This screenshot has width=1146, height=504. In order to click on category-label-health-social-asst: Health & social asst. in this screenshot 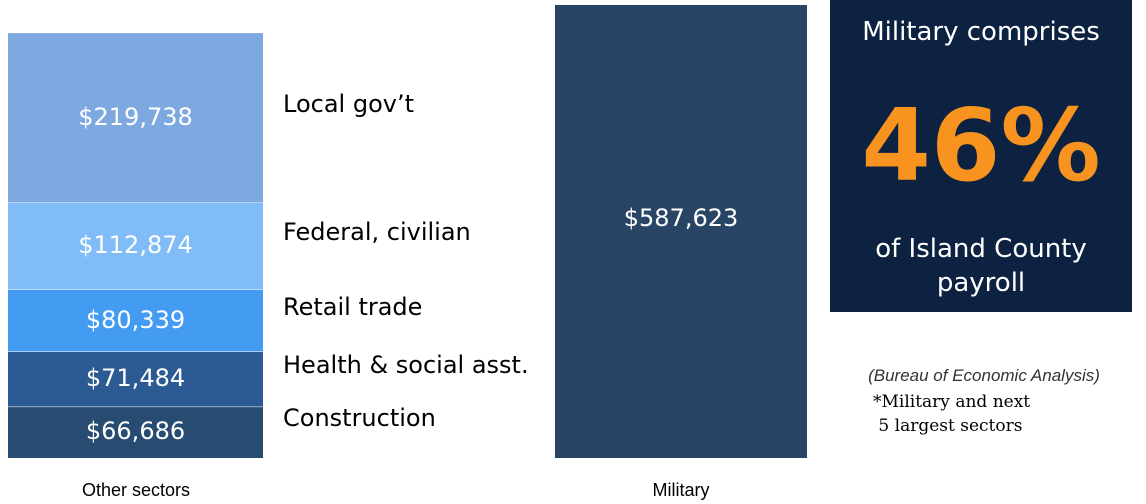, I will do `click(406, 365)`.